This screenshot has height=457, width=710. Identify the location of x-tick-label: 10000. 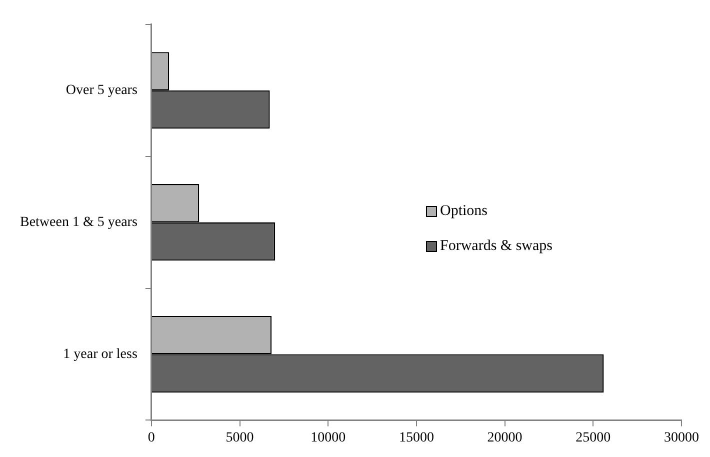
(328, 438).